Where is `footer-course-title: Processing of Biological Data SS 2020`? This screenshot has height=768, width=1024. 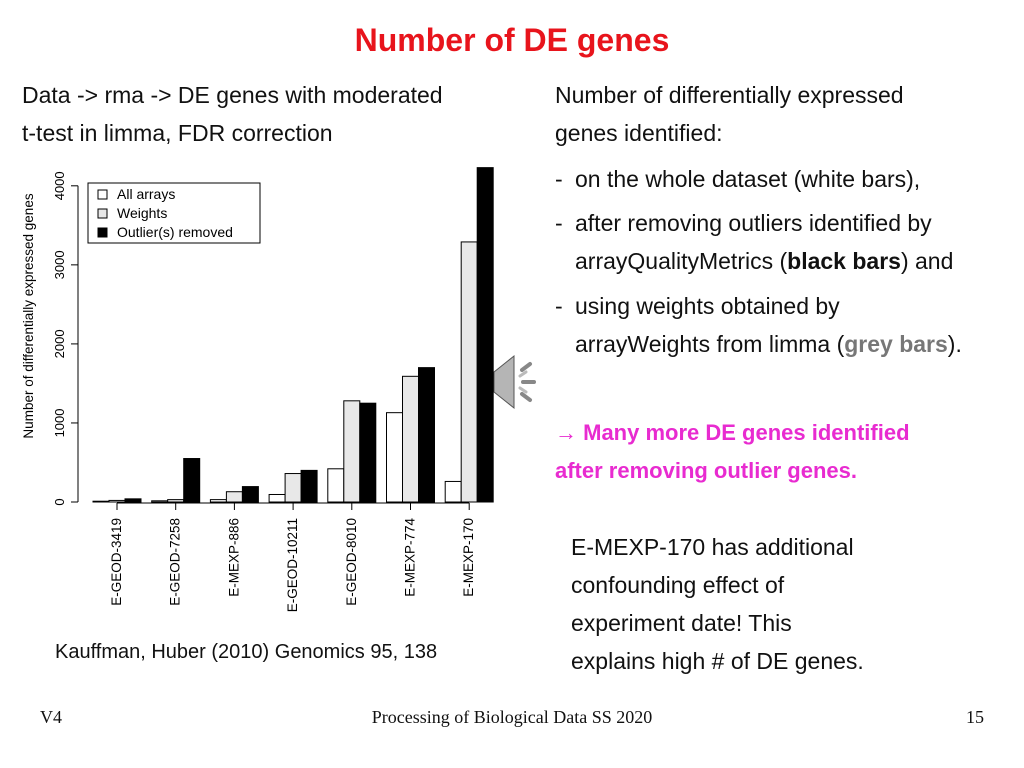
footer-course-title: Processing of Biological Data SS 2020 is located at coordinates (512, 717).